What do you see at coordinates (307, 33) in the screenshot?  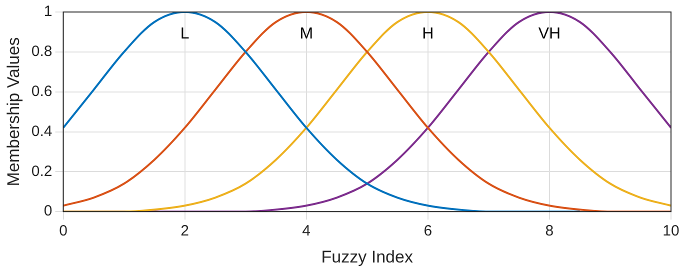 I see `series-label: M` at bounding box center [307, 33].